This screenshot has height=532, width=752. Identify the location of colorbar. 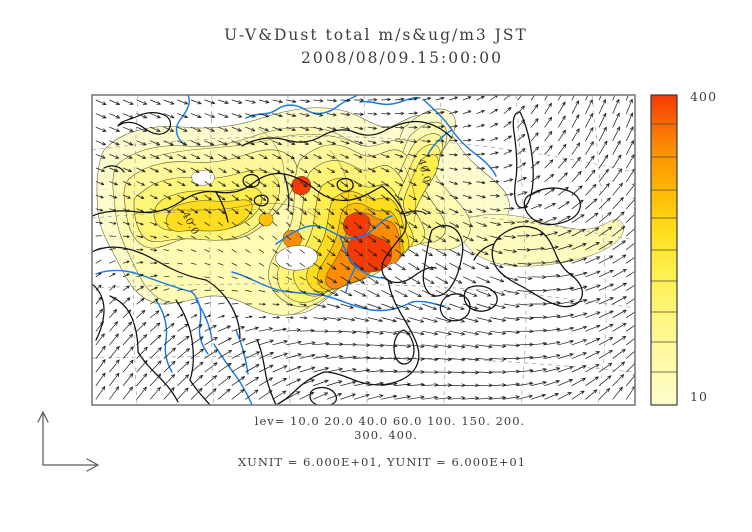
(664, 250).